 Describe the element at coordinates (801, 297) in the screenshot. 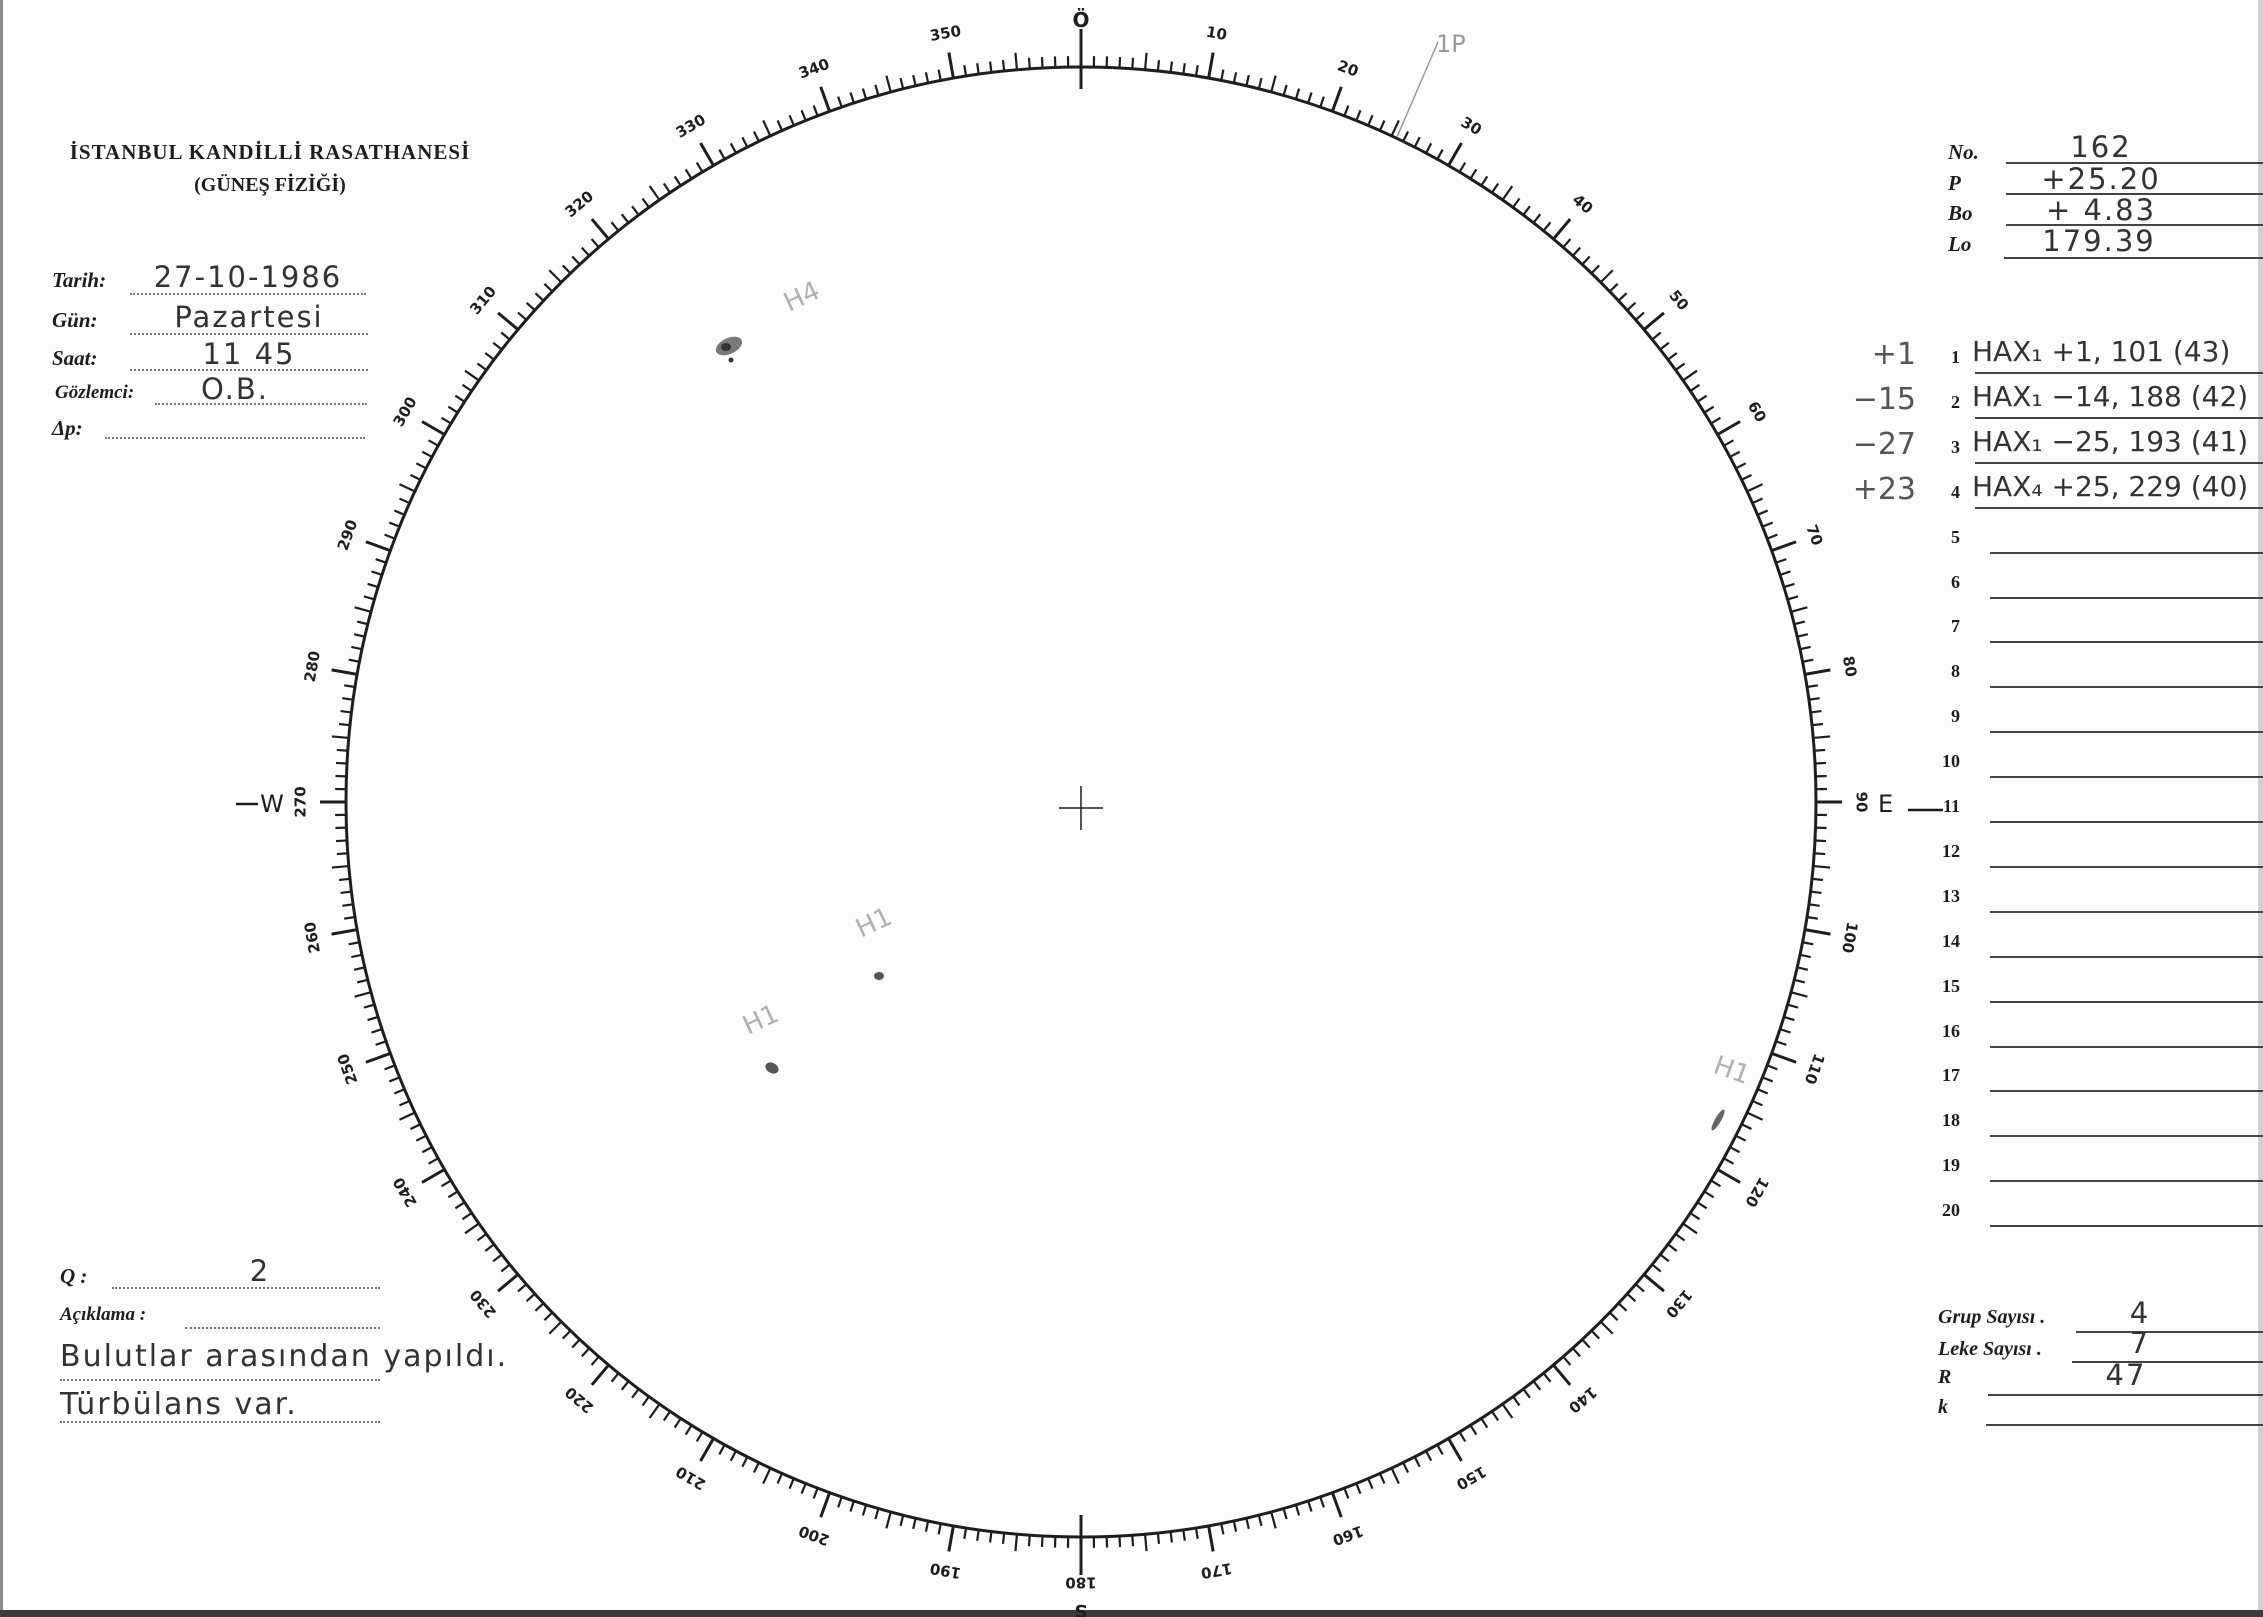

I see `sunspot-label: H4` at that location.